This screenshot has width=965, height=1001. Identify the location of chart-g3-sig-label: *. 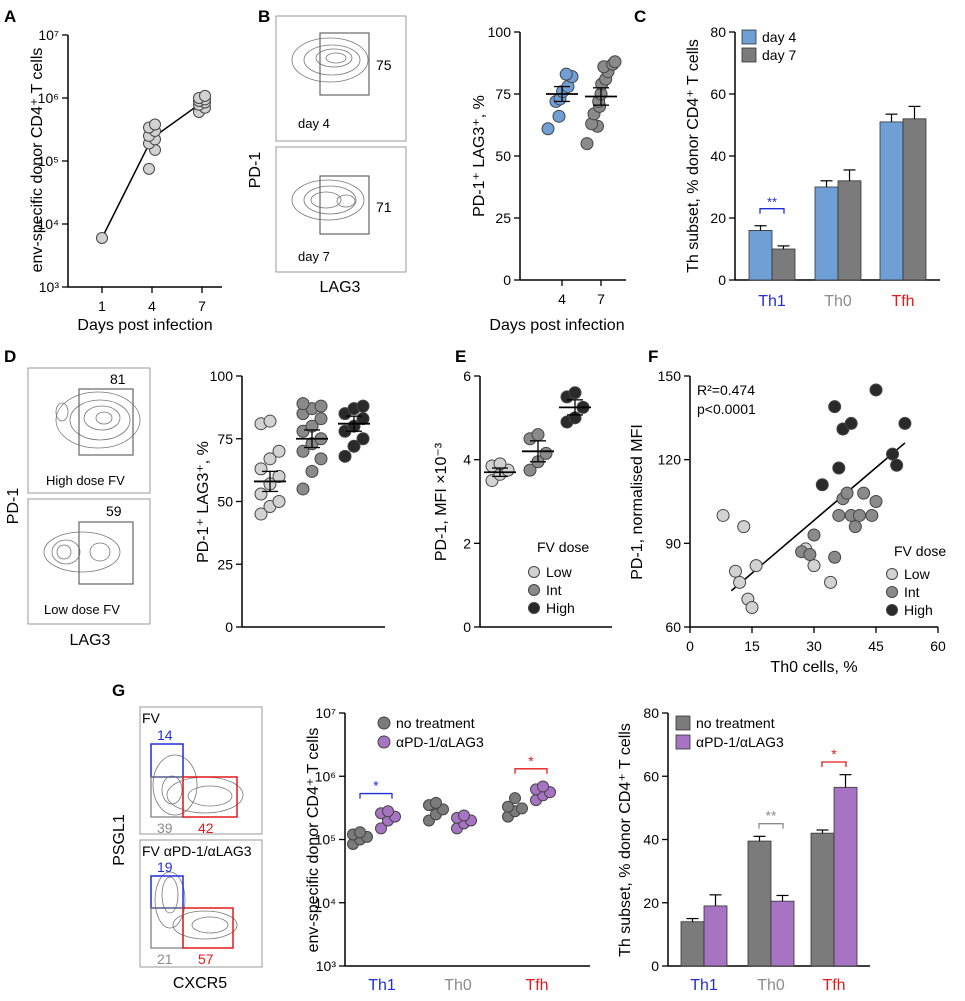
(834, 754).